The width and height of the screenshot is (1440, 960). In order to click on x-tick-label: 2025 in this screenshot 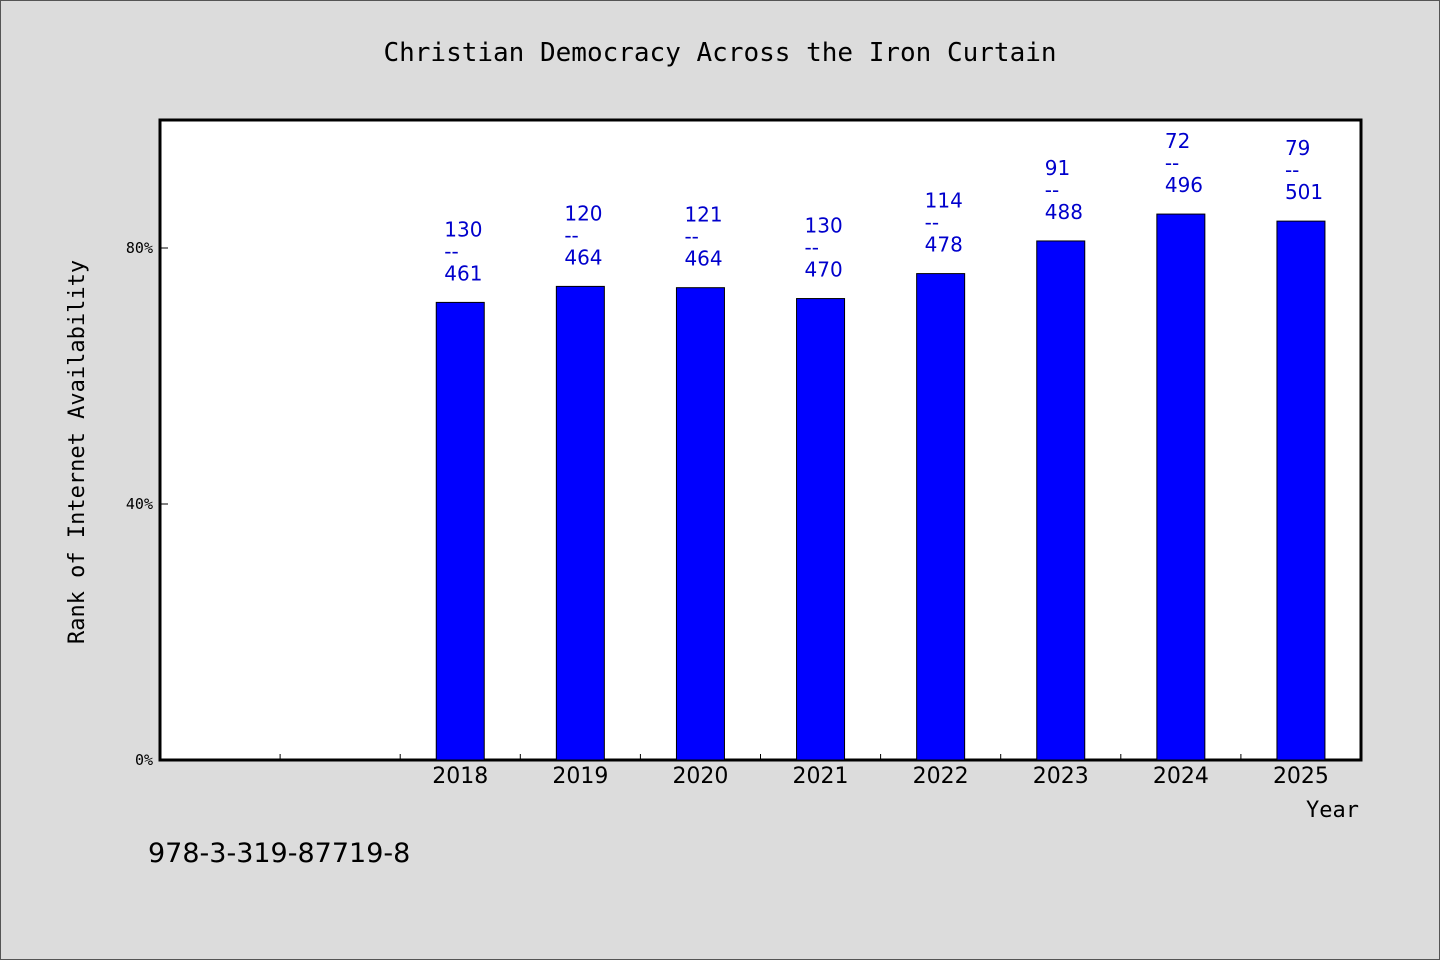, I will do `click(1301, 776)`.